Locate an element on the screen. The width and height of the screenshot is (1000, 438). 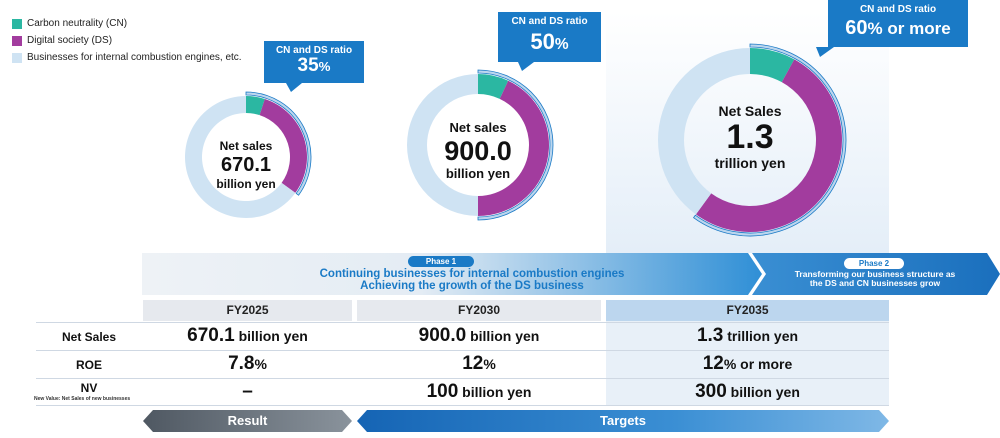
donut-slice-fy2035-ds is located at coordinates (768, 145).